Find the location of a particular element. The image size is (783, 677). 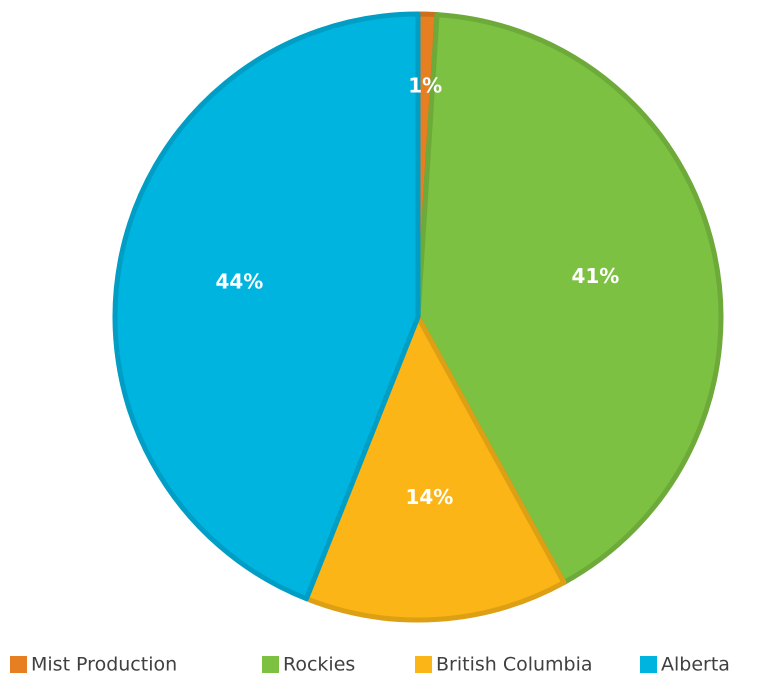

data-label: 14% is located at coordinates (429, 497).